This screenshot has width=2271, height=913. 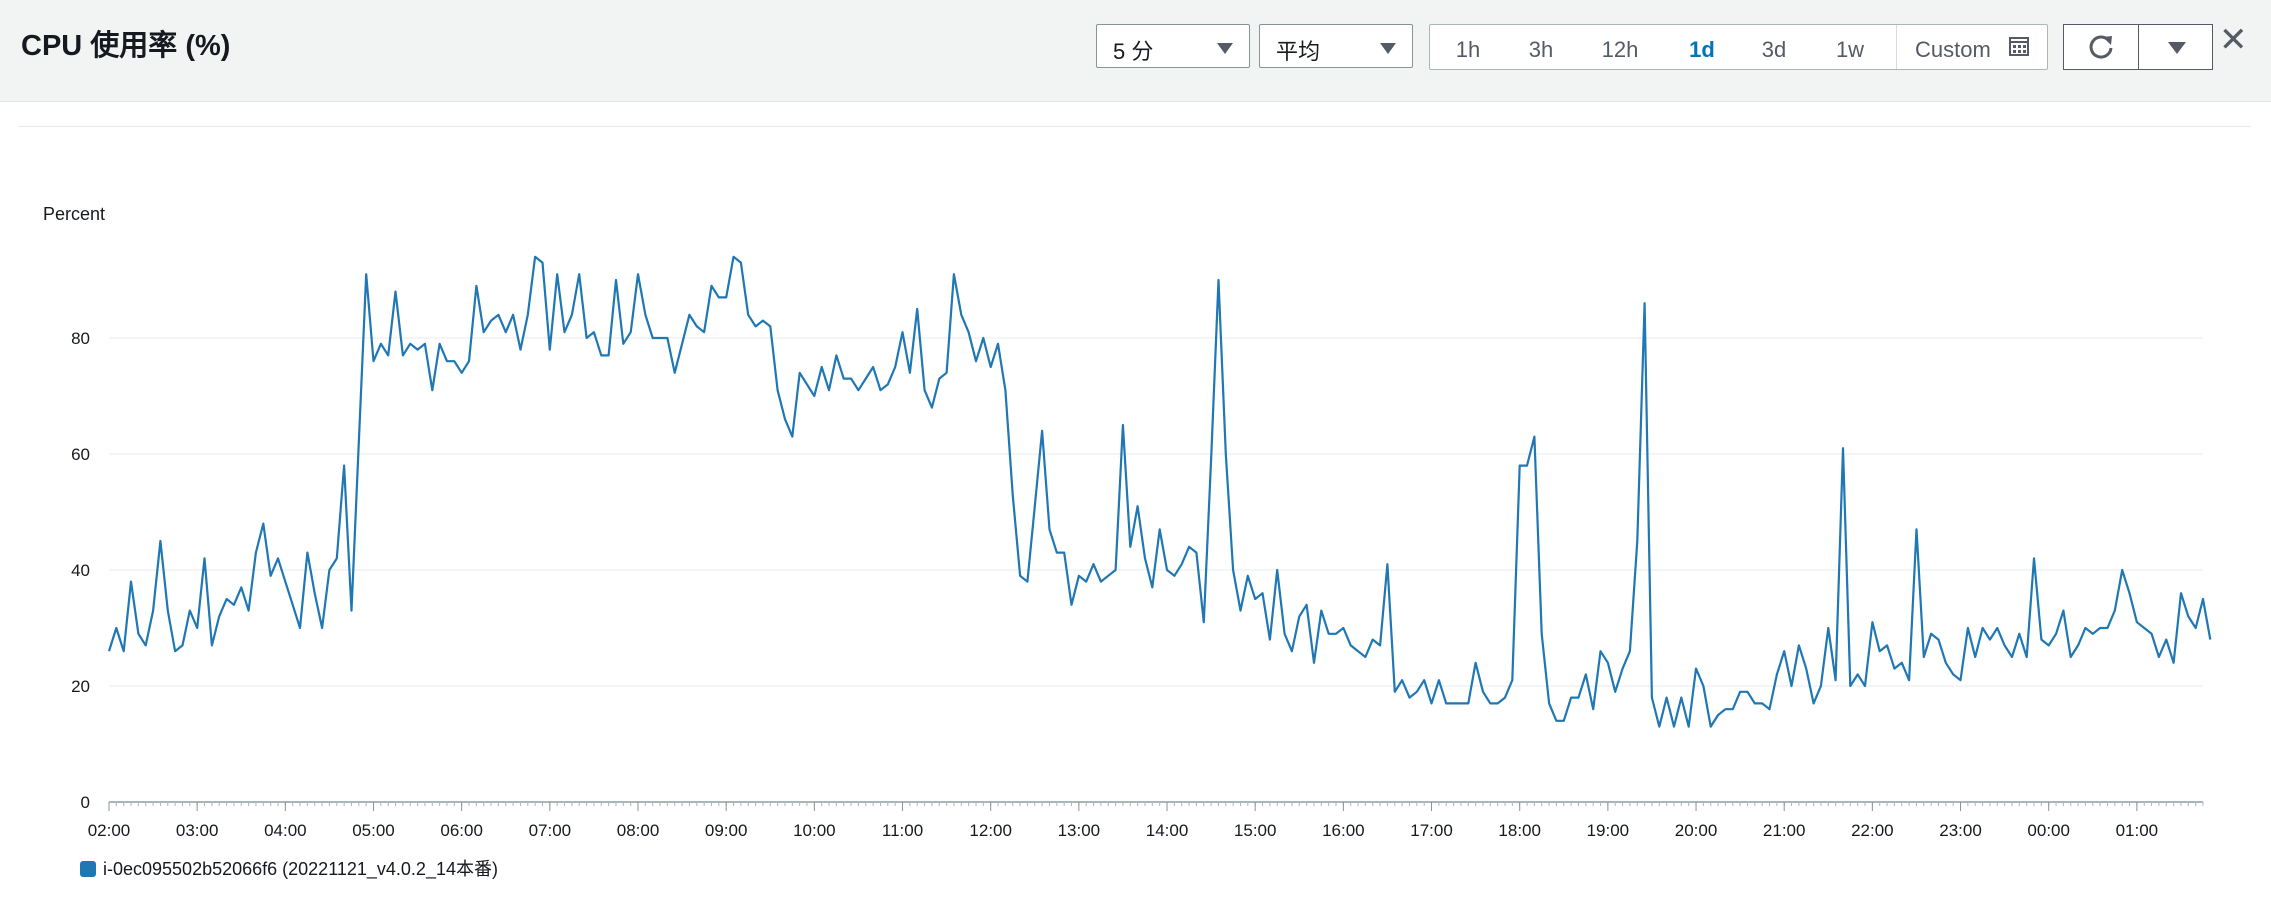 What do you see at coordinates (2019, 46) in the screenshot?
I see `calendar-icon` at bounding box center [2019, 46].